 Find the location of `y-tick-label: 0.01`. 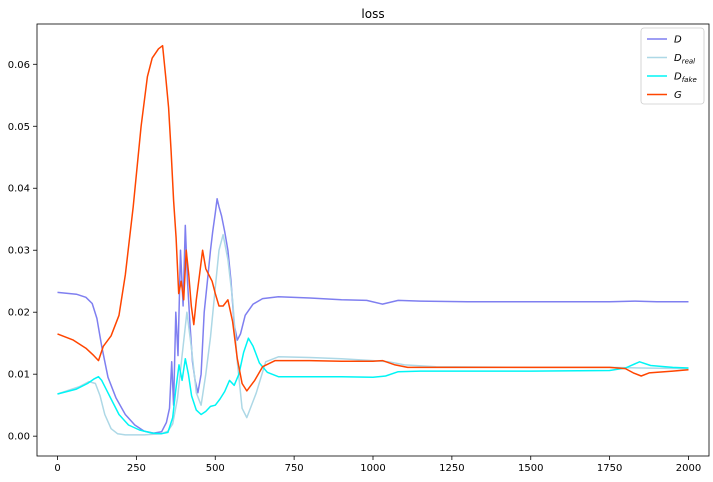

y-tick-label: 0.01 is located at coordinates (19, 375).